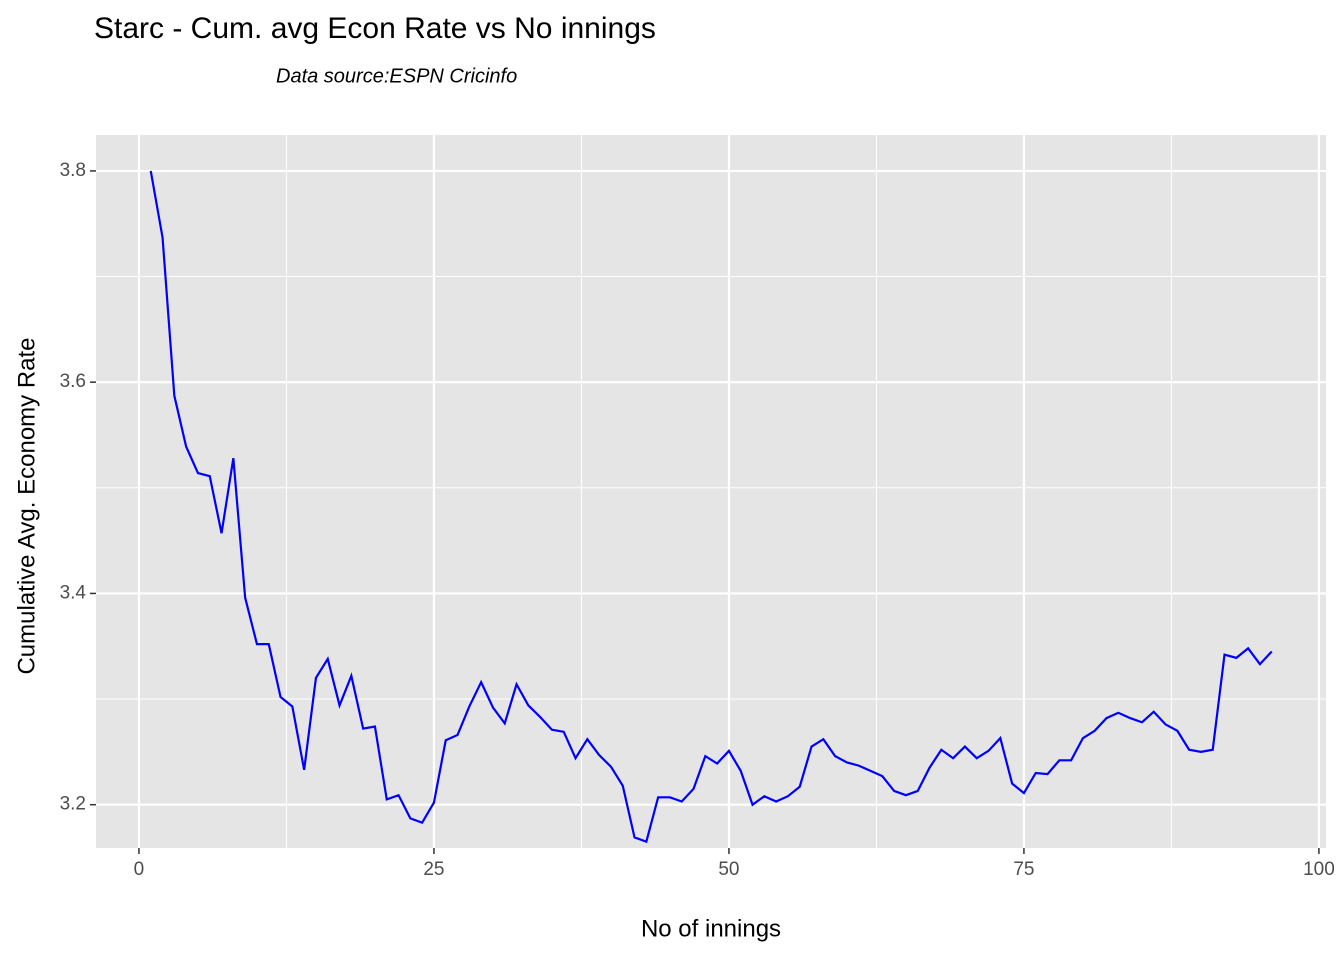 This screenshot has width=1344, height=960. What do you see at coordinates (375, 28) in the screenshot?
I see `chart-title: Starc - Cum. avg Econ Rate vs No innings` at bounding box center [375, 28].